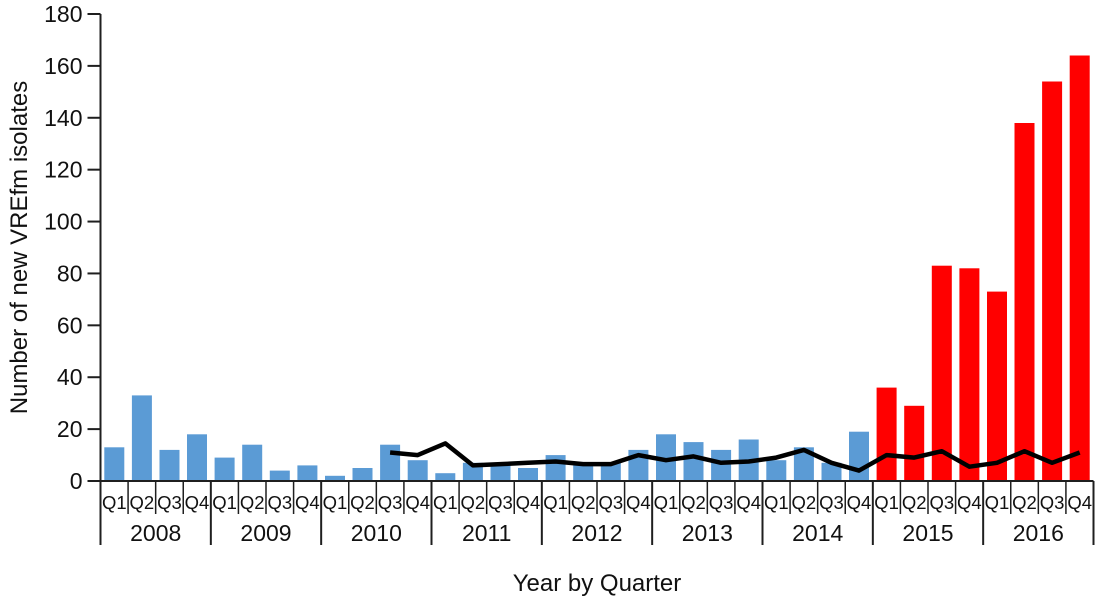  What do you see at coordinates (997, 386) in the screenshot?
I see `bar-2016-Q1` at bounding box center [997, 386].